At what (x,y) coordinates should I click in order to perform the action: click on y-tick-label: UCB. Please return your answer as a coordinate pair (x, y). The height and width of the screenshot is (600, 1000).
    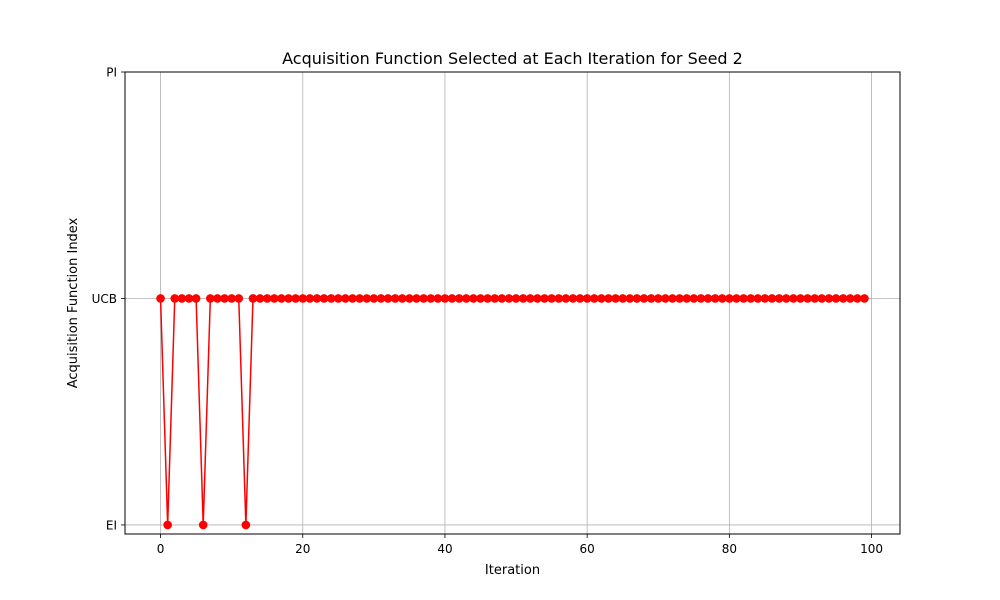
    Looking at the image, I should click on (104, 299).